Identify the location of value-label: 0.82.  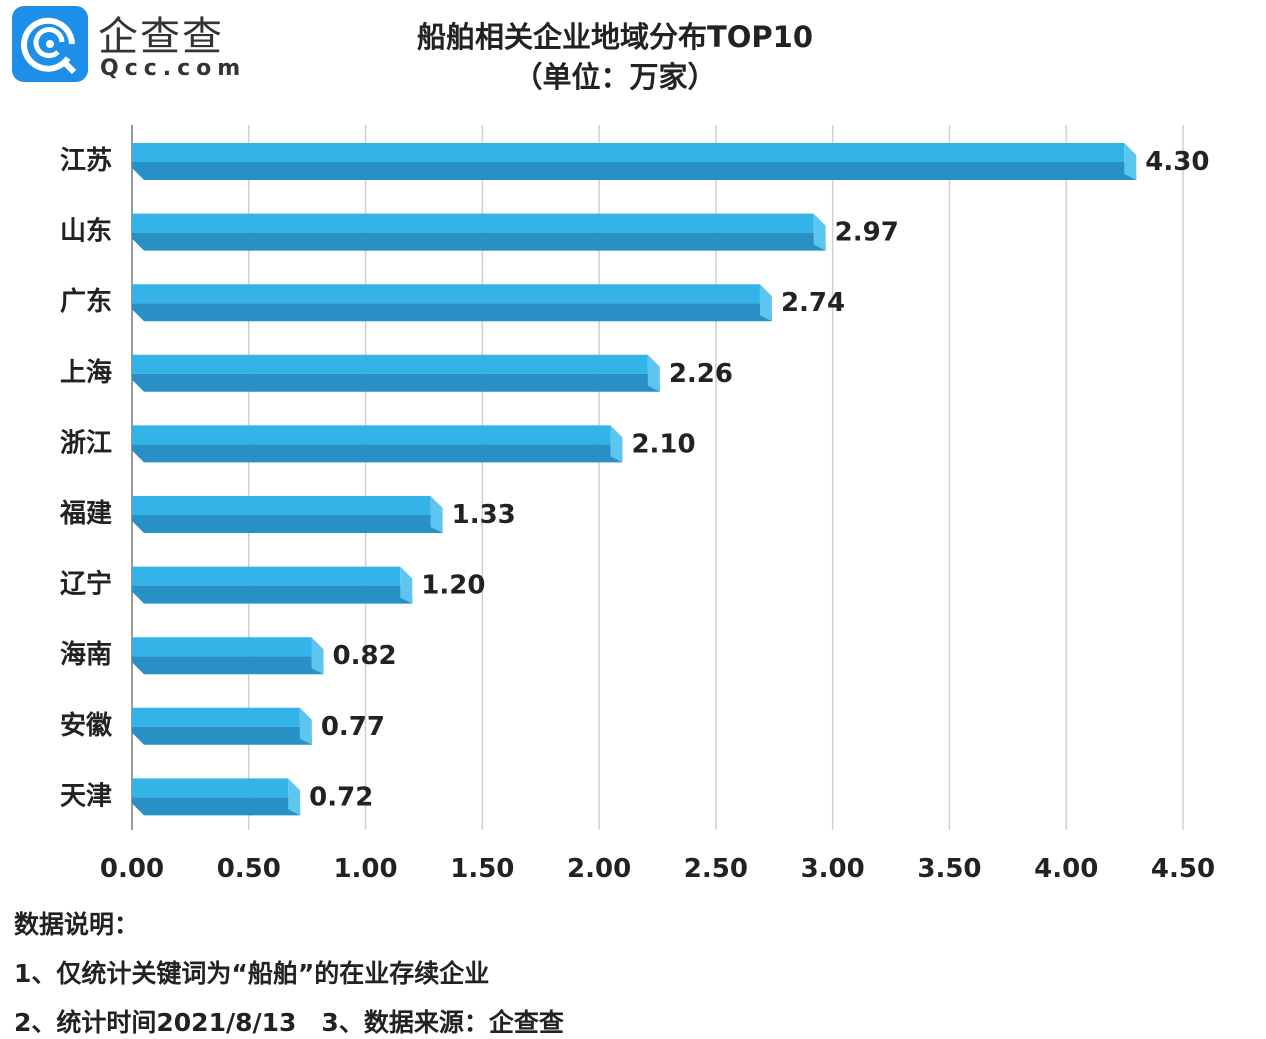
(365, 656).